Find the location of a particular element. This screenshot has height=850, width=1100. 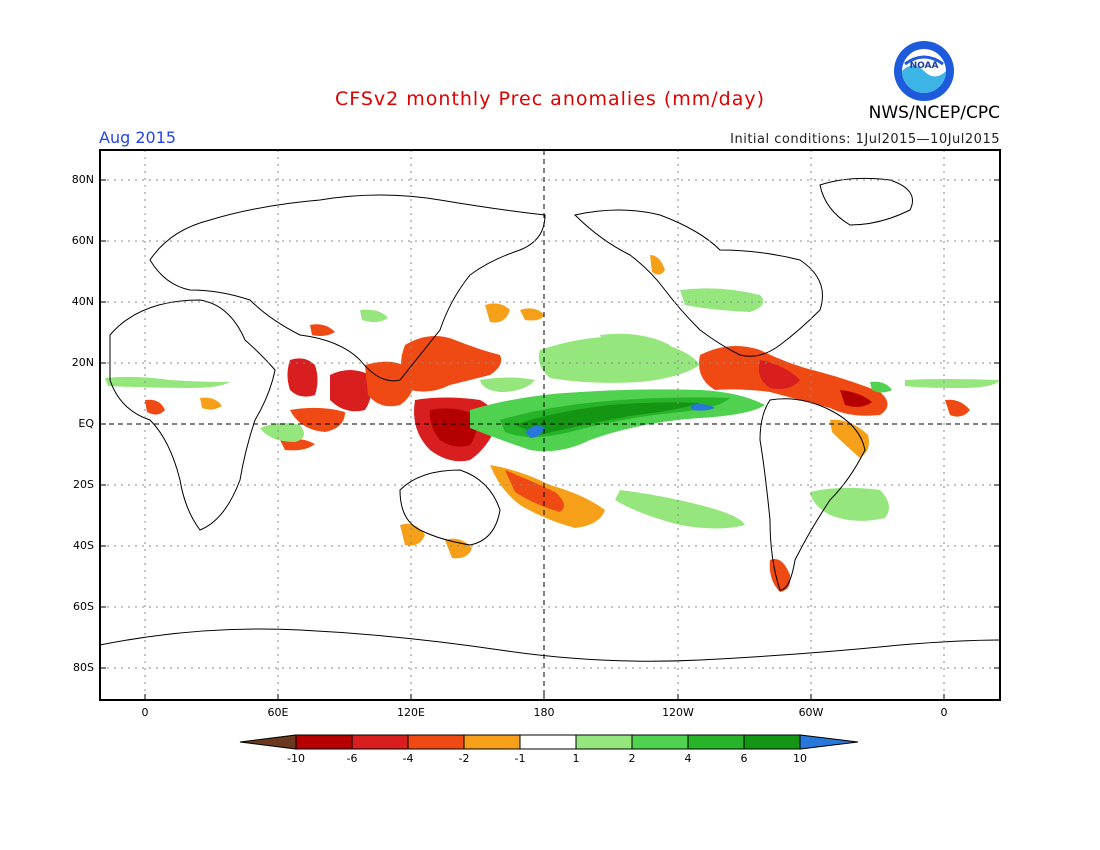

colorbar-tick-label: 10 is located at coordinates (800, 758).